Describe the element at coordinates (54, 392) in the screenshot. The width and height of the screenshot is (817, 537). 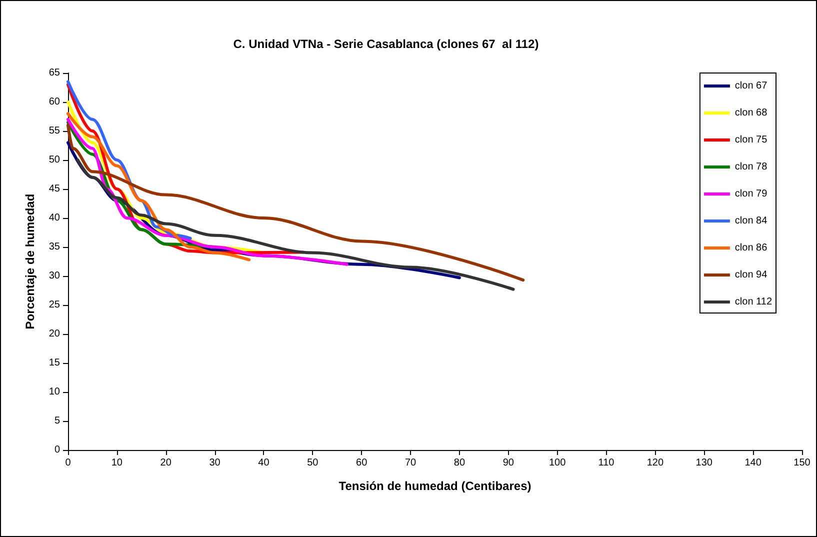
I see `y-tick-label: 10` at that location.